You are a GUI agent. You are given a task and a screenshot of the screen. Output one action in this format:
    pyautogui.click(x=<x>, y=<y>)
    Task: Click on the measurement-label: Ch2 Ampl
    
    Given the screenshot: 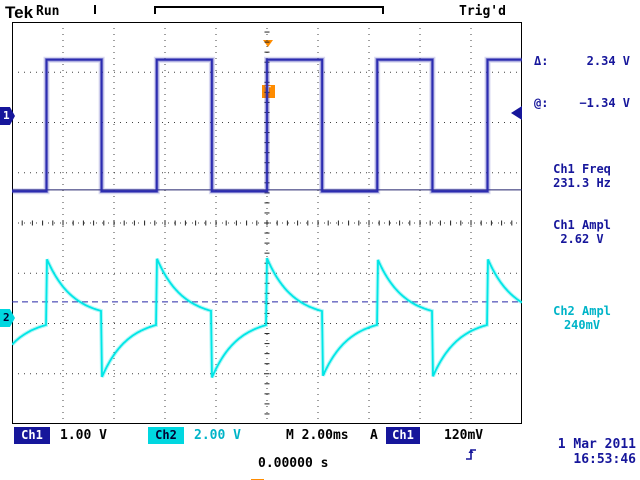 What is the action you would take?
    pyautogui.click(x=582, y=311)
    